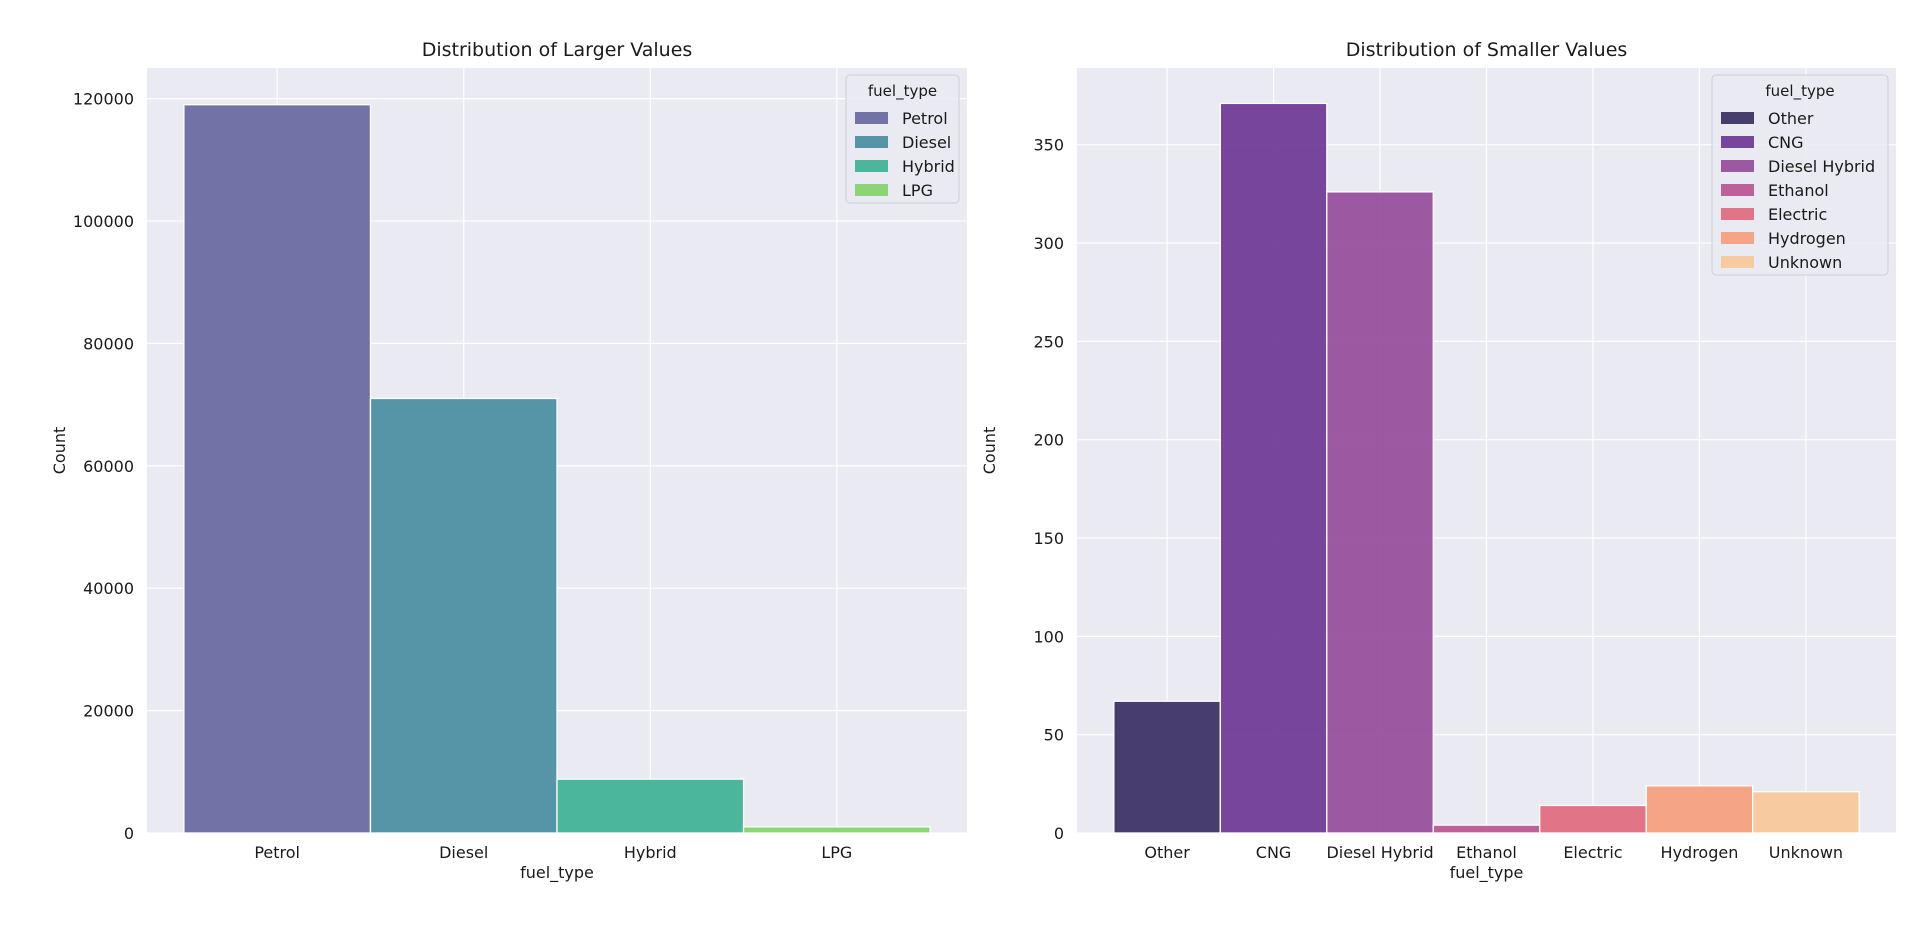 The image size is (1920, 943). Describe the element at coordinates (463, 852) in the screenshot. I see `x-tick-label: Diesel` at that location.